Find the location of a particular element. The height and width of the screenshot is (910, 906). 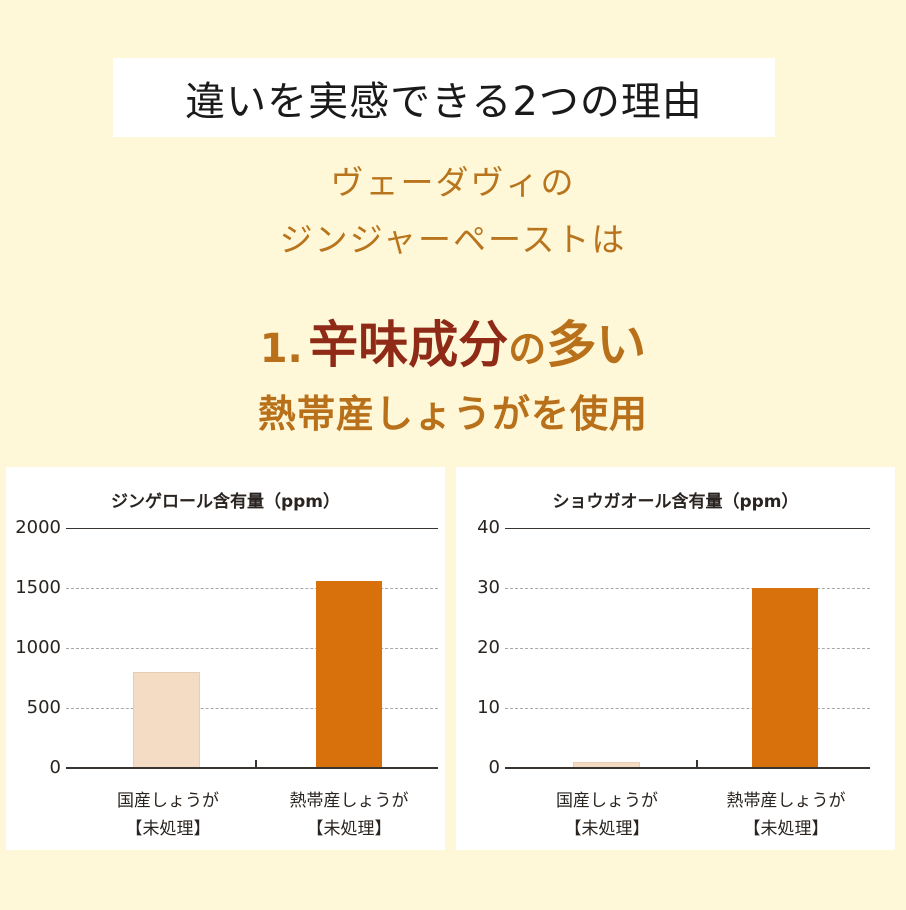

y-tick-label: 1500 is located at coordinates (38, 587).